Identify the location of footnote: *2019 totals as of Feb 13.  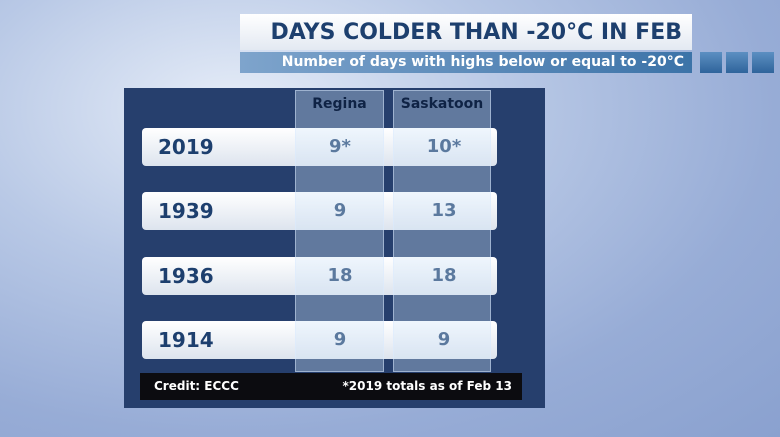
(427, 386).